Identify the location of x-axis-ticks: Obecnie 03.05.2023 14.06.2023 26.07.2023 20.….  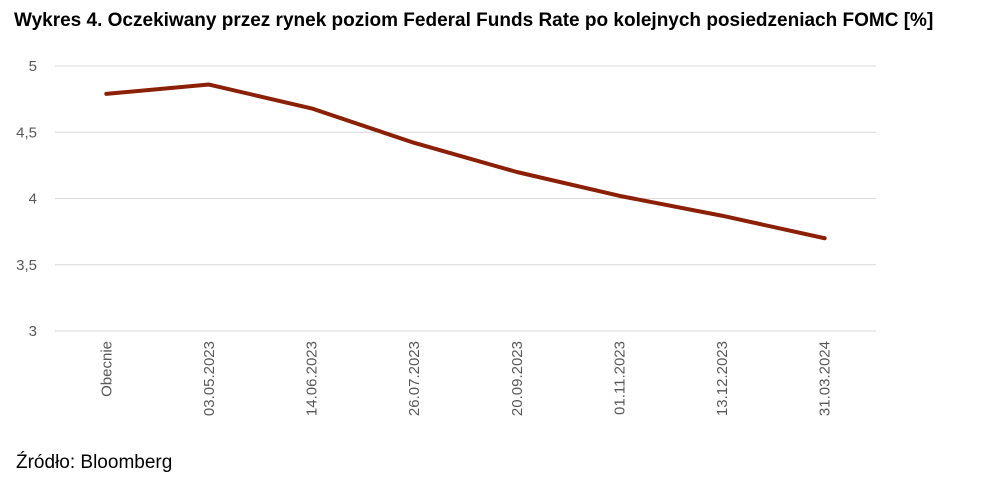
(465, 378).